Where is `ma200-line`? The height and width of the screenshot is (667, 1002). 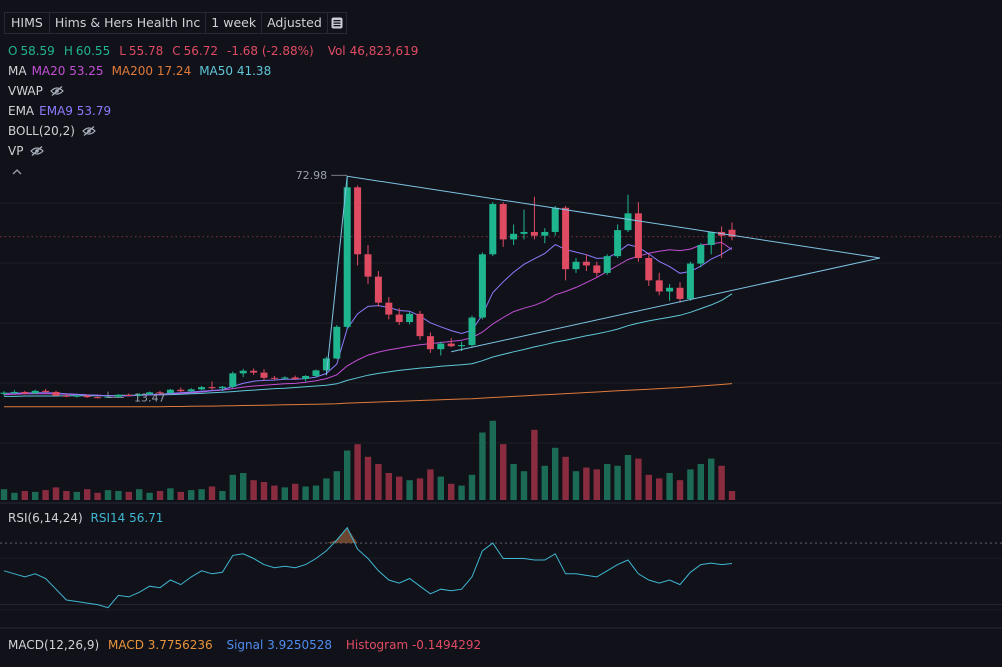 ma200-line is located at coordinates (368, 395).